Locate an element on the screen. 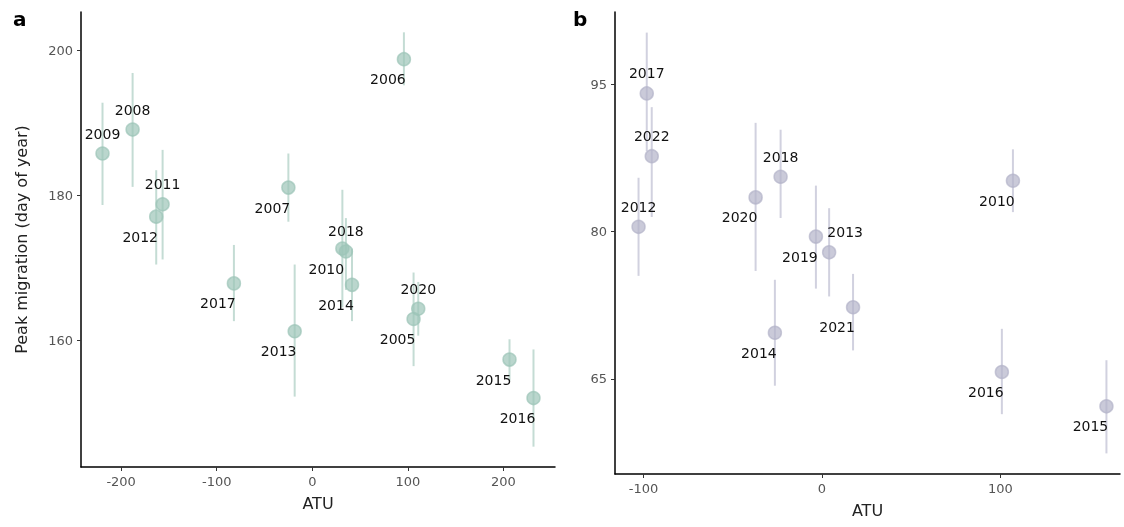 The image size is (1124, 527). annotation: 2009 is located at coordinates (102, 133).